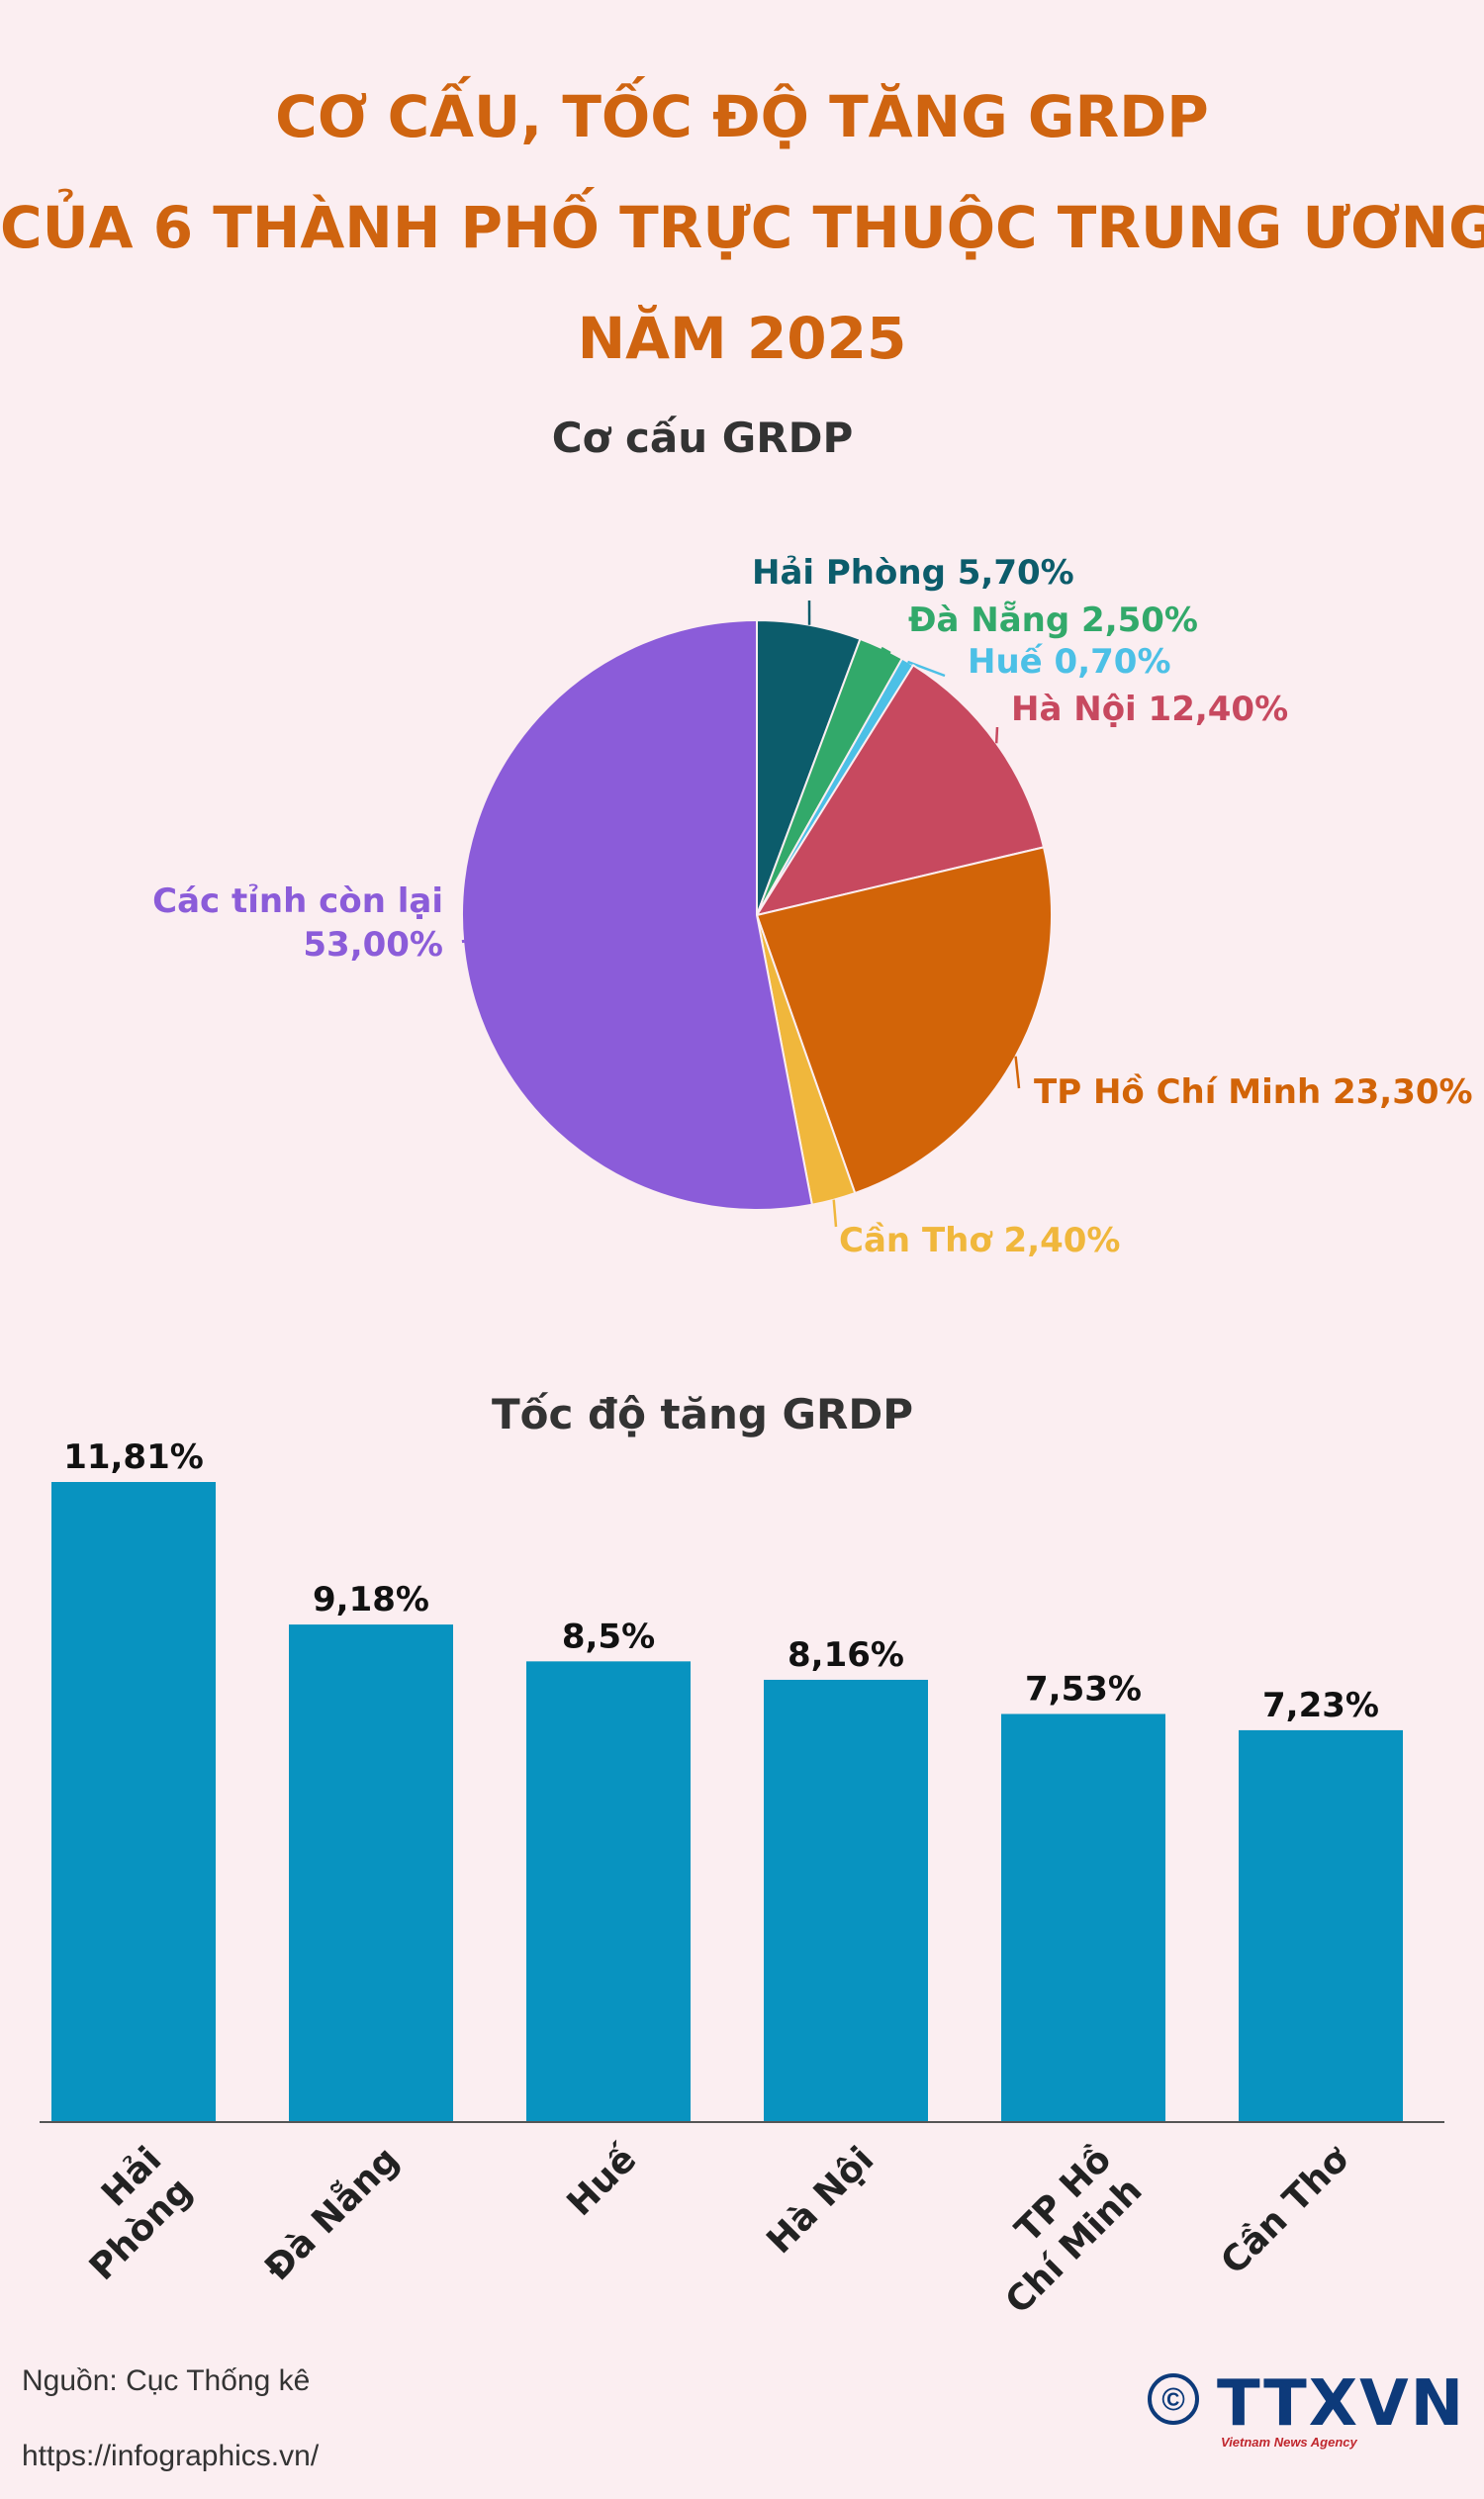 The width and height of the screenshot is (1484, 2499). What do you see at coordinates (1059, 2230) in the screenshot?
I see `category-label-4: TP HồChí Minh` at bounding box center [1059, 2230].